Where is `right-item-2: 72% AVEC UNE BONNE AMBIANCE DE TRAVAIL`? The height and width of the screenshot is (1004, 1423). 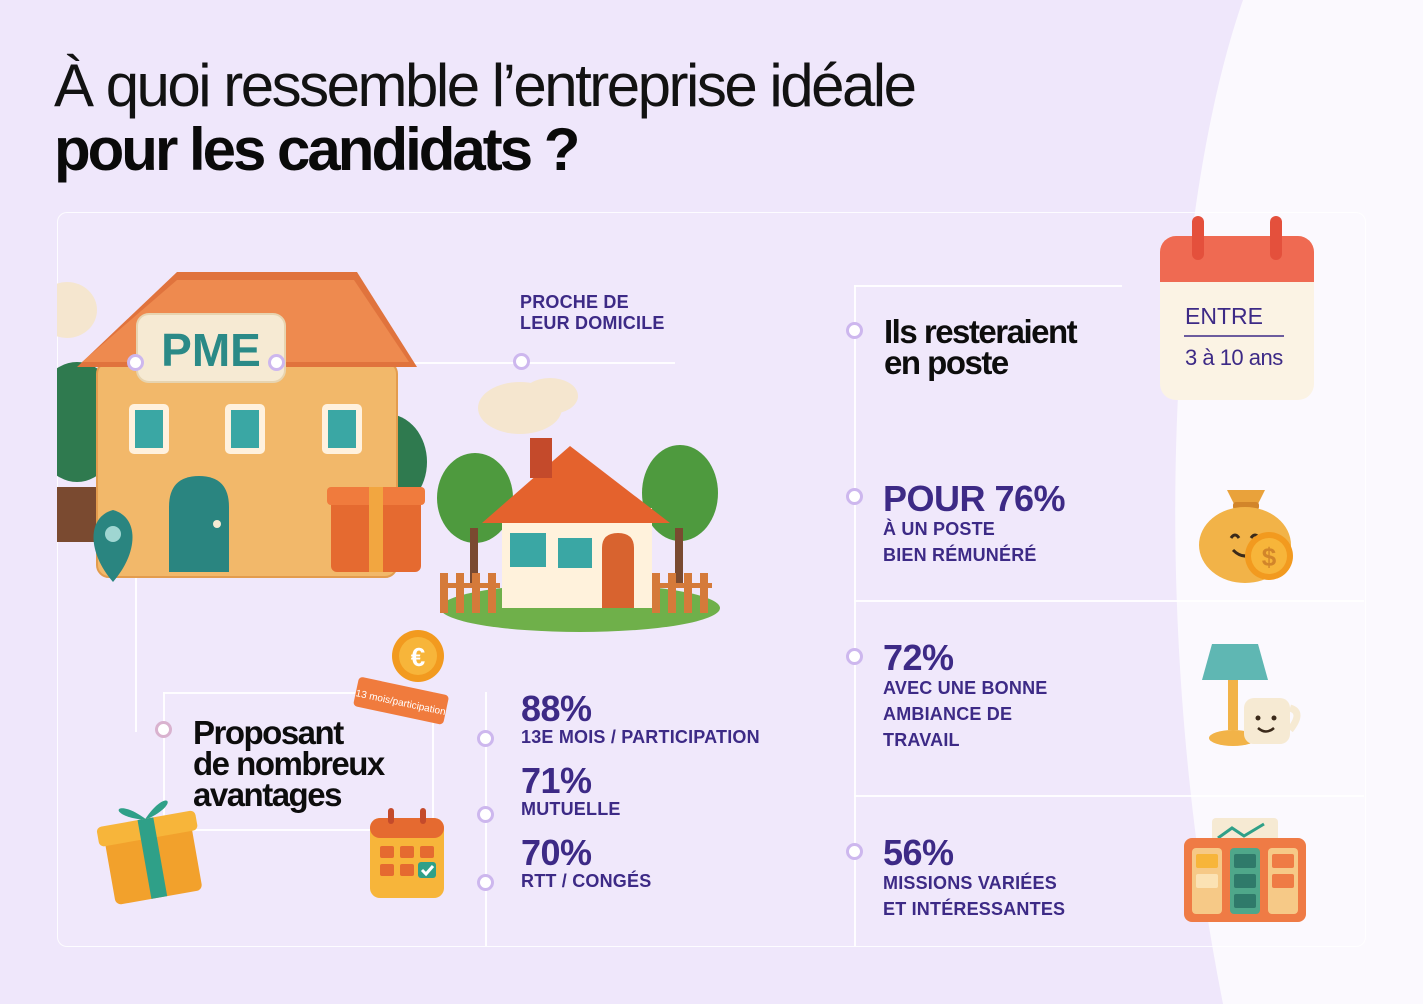
right-item-2: 72% AVEC UNE BONNE AMBIANCE DE TRAVAIL is located at coordinates (965, 696).